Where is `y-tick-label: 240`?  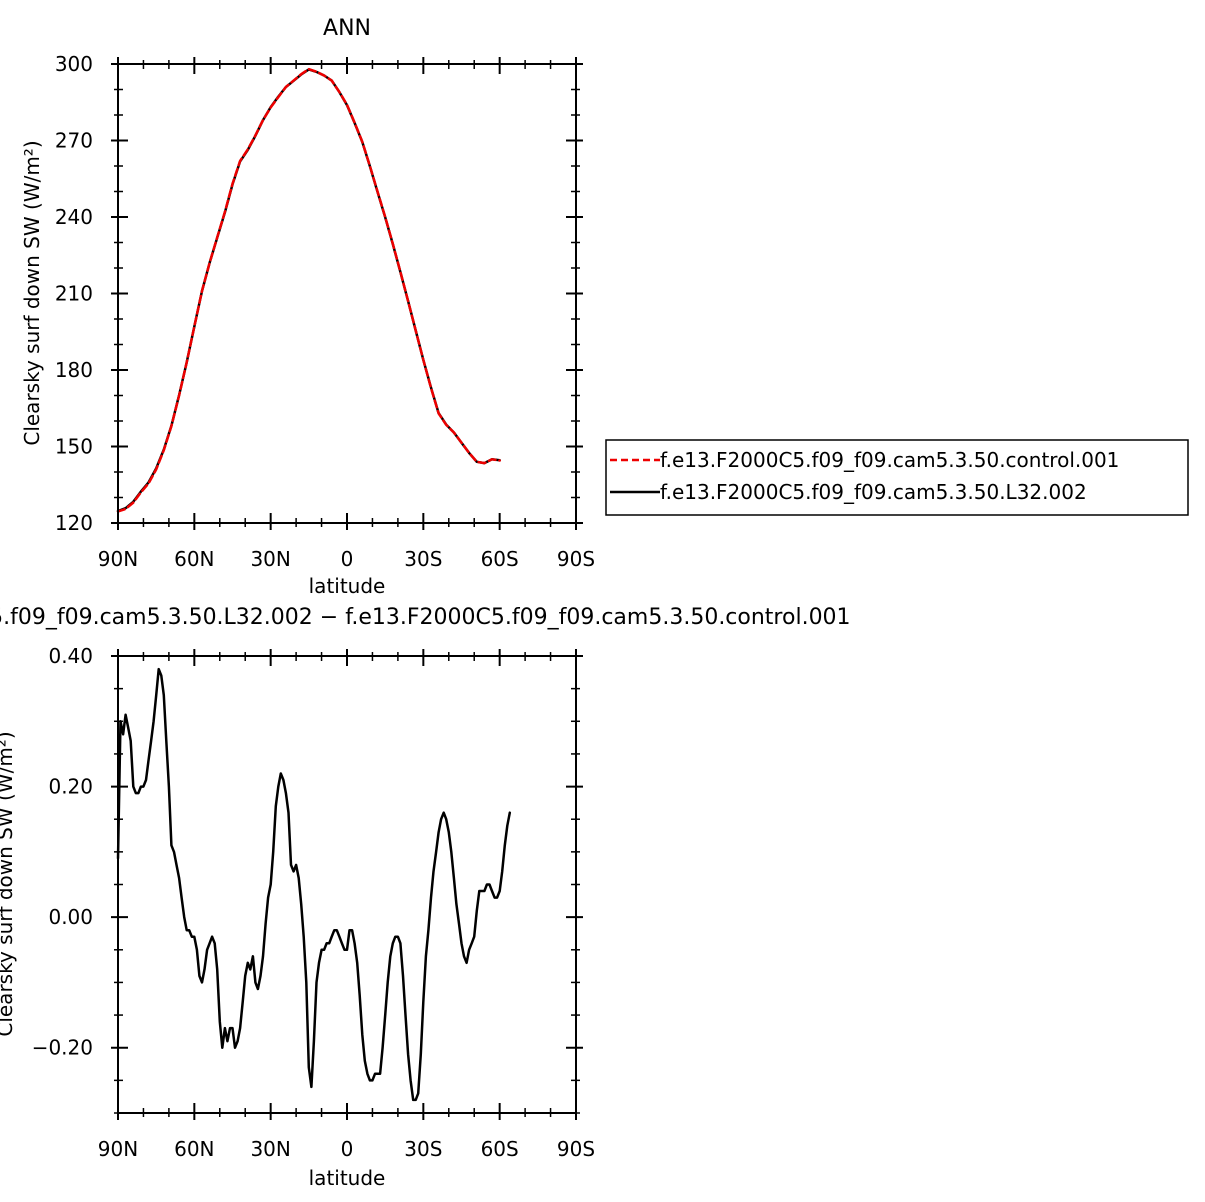 y-tick-label: 240 is located at coordinates (74, 217).